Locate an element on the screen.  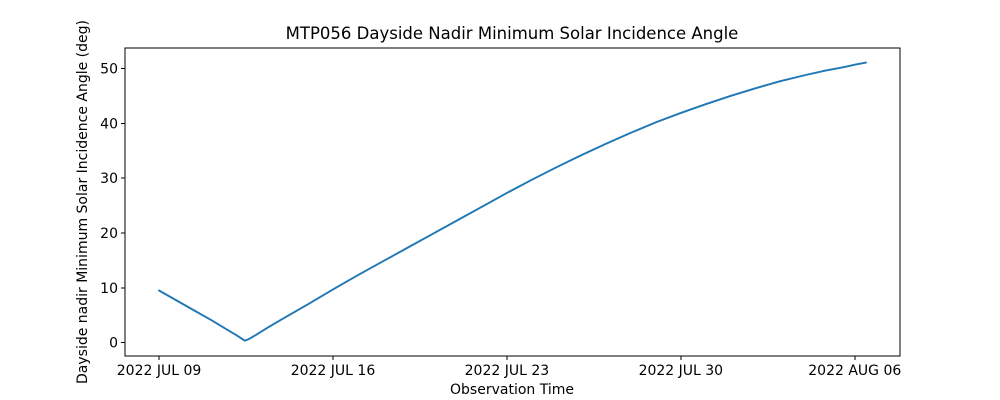
x-axis-label: Observation Time is located at coordinates (512, 390).